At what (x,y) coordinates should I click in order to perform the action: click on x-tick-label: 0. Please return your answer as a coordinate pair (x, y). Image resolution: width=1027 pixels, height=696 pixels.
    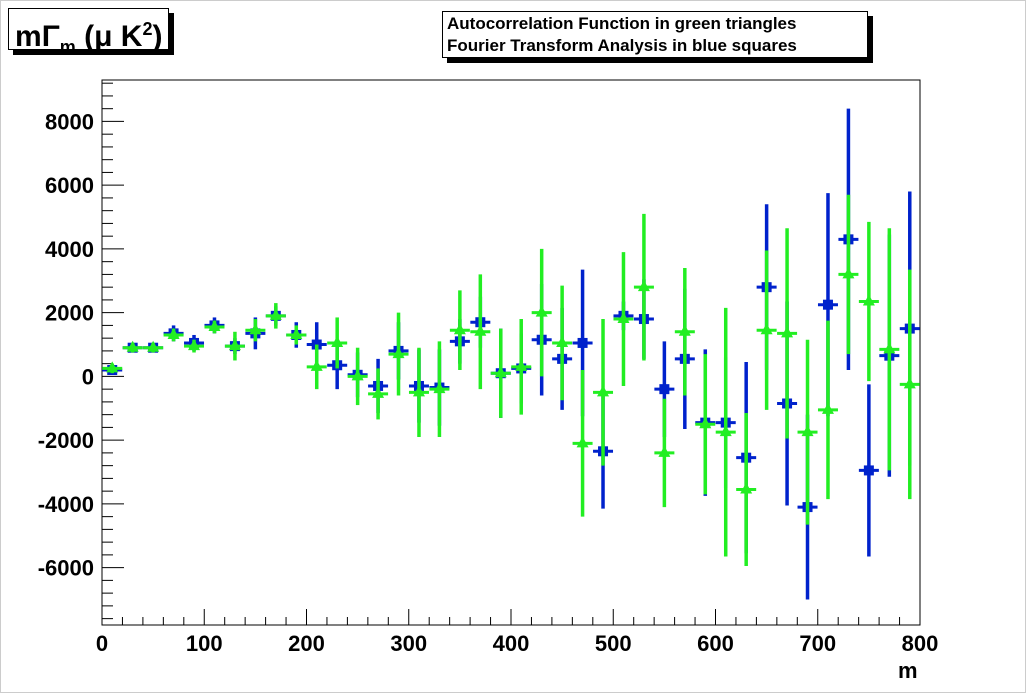
    Looking at the image, I should click on (102, 643).